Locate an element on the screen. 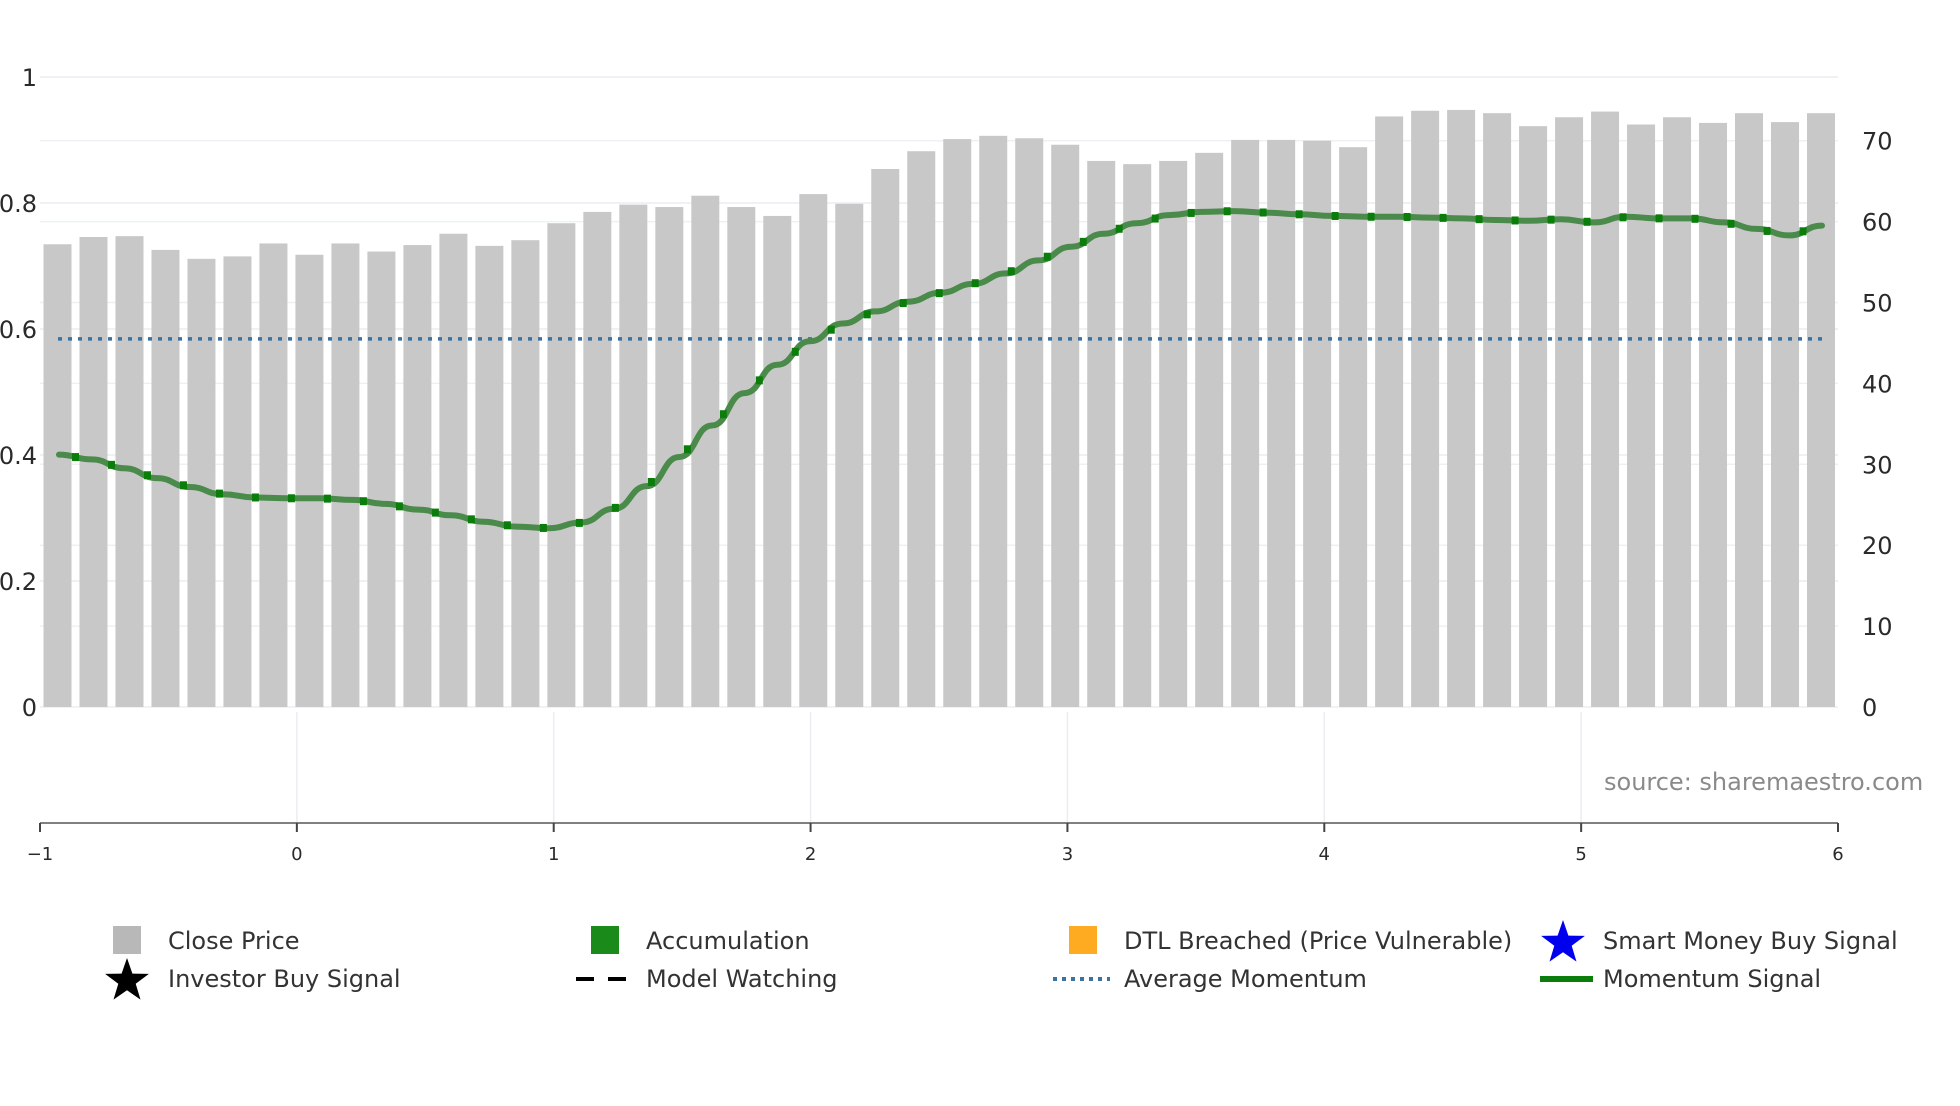 This screenshot has width=1960, height=1106. legend-item-smart-money-buy-signal: Smart Money Buy Signal is located at coordinates (1750, 941).